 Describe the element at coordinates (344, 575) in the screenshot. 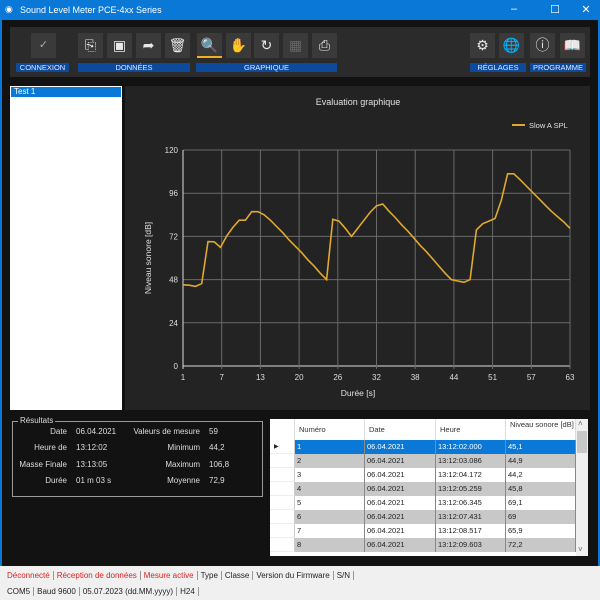

I see `status-item: S/N` at that location.